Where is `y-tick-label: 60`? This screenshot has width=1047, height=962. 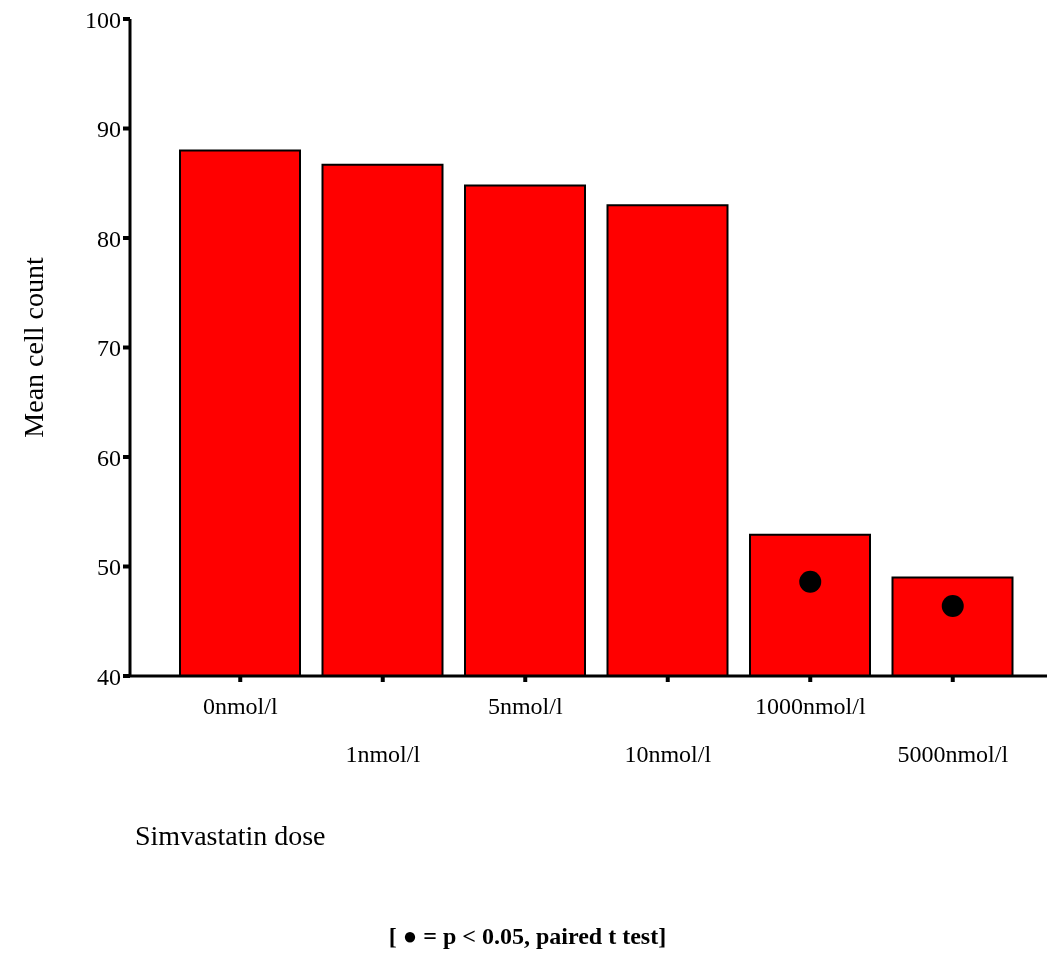 y-tick-label: 60 is located at coordinates (109, 457).